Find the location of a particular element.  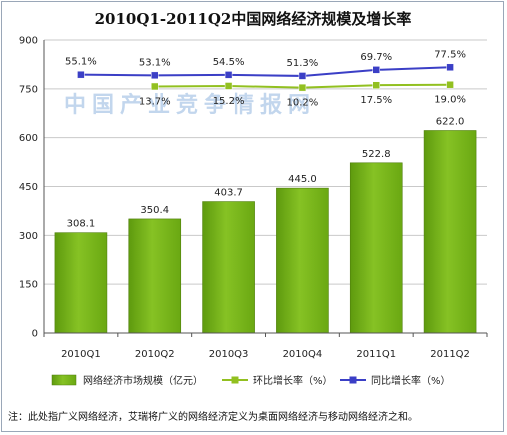

x-tick-label: 2011Q1 is located at coordinates (376, 354).